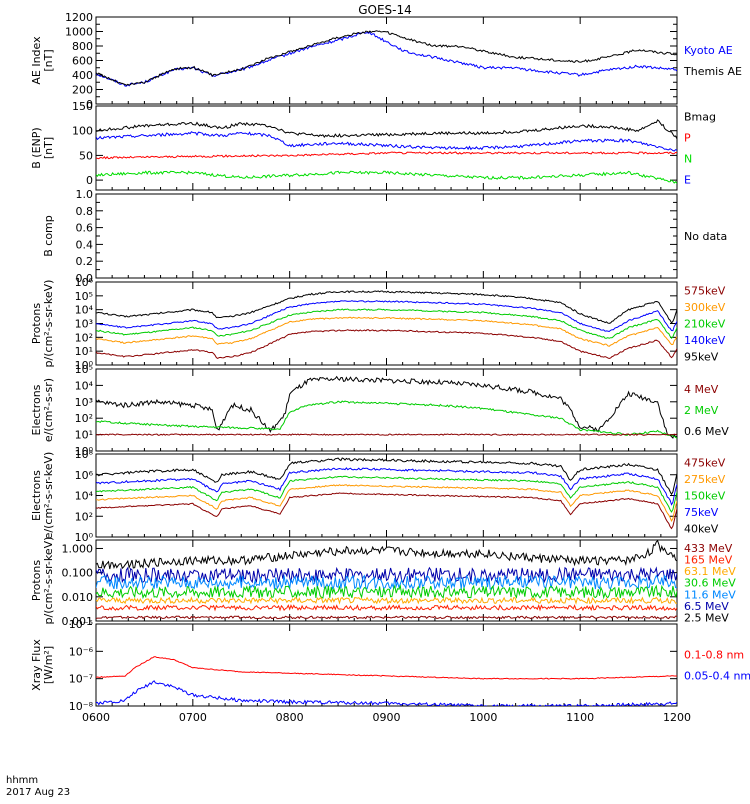  I want to click on y-tick-label: 1200, so click(79, 17).